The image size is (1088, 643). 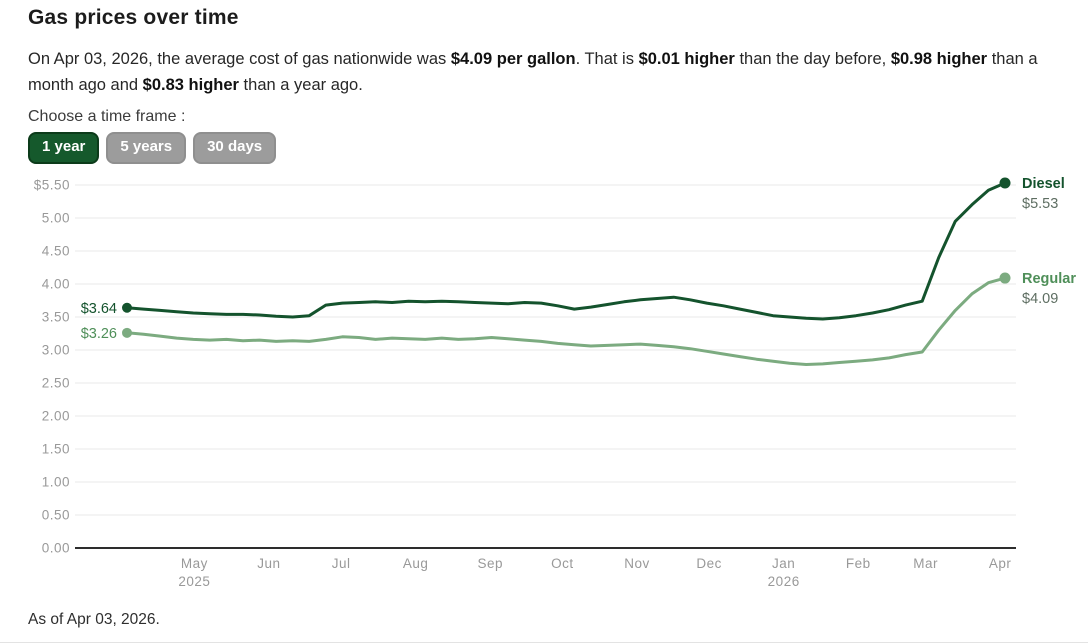 I want to click on y-axis-tick-label: 2.50, so click(x=56, y=383).